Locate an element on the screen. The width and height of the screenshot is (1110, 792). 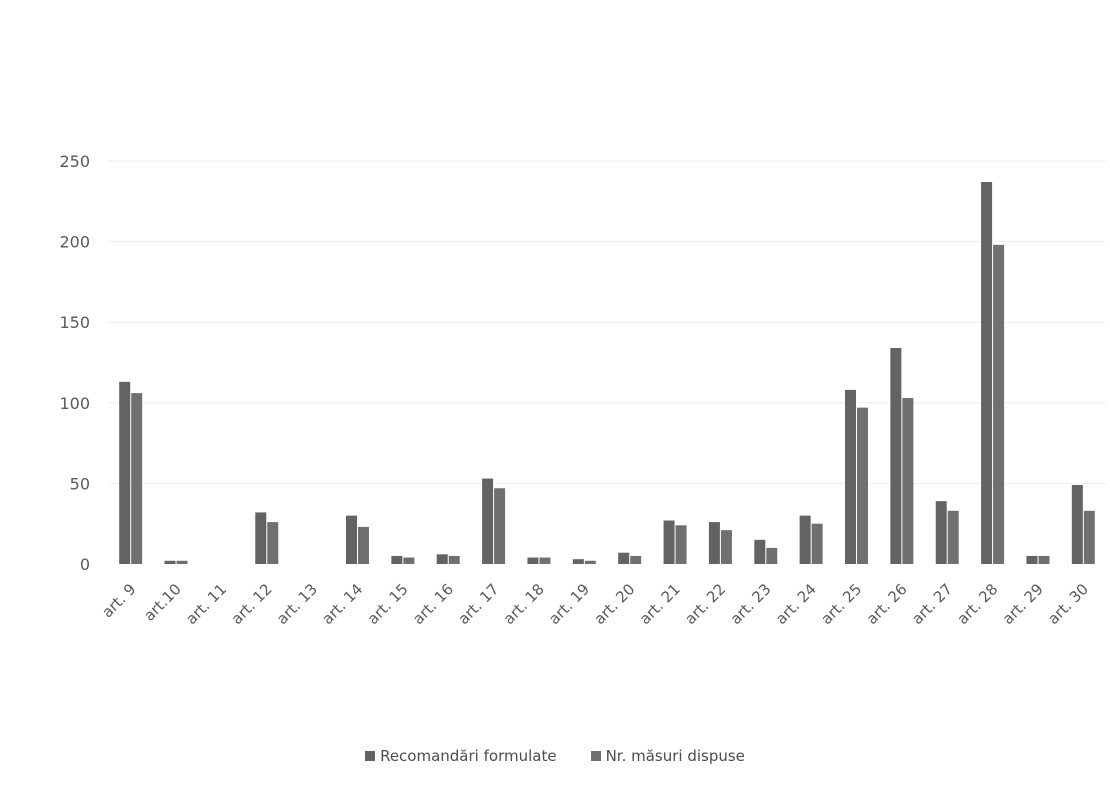
legend-item-series-2: Nr. măsuri dispuse is located at coordinates (667, 756).